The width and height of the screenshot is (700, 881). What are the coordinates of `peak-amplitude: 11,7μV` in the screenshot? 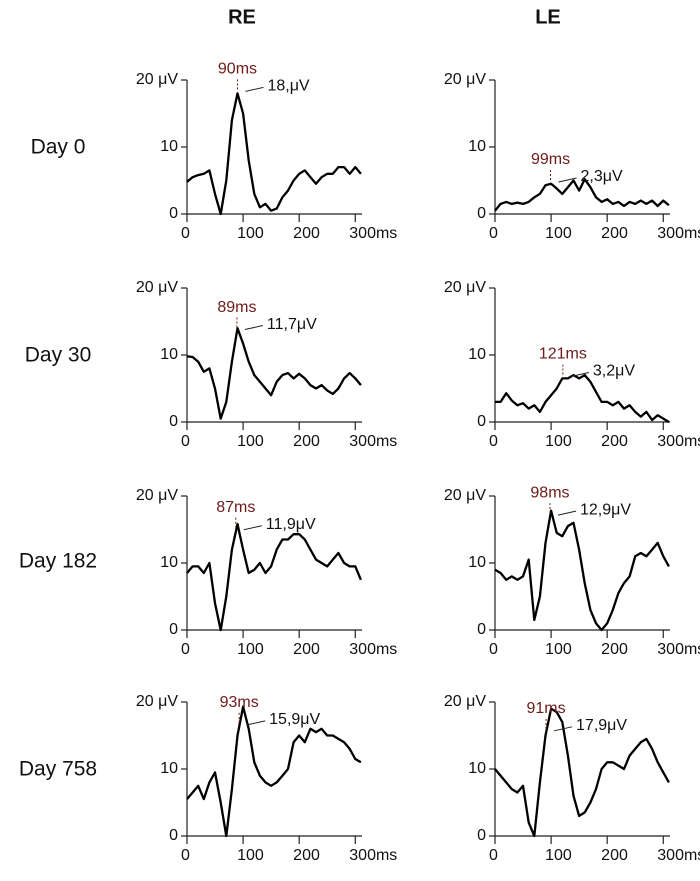 It's located at (292, 324).